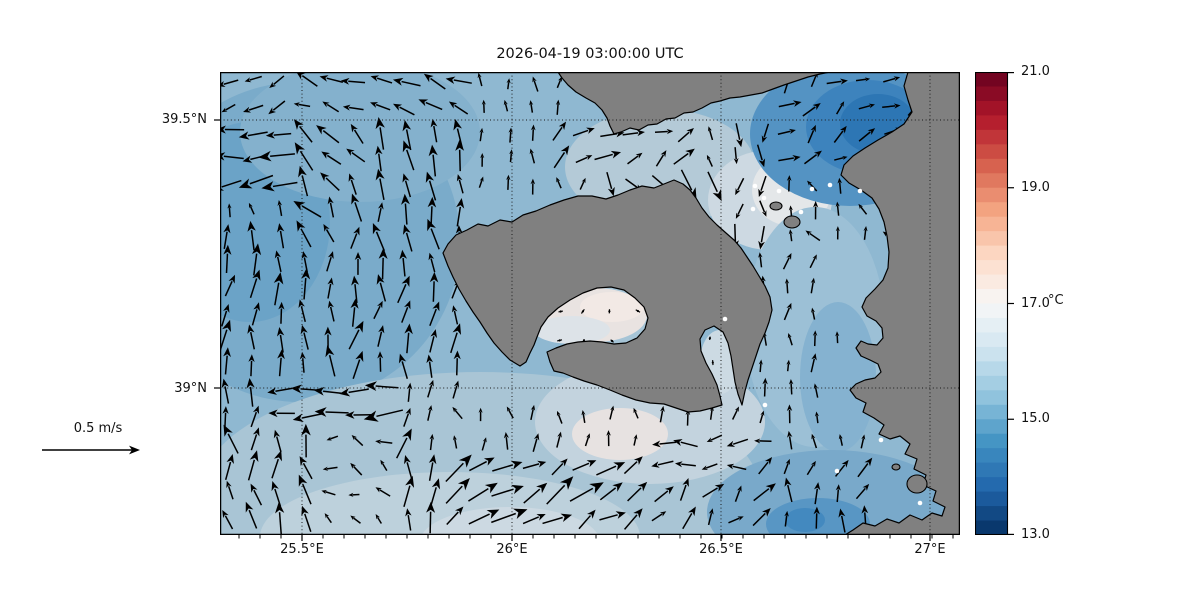  Describe the element at coordinates (1035, 534) in the screenshot. I see `colorbar-tick-label: 13.0` at that location.